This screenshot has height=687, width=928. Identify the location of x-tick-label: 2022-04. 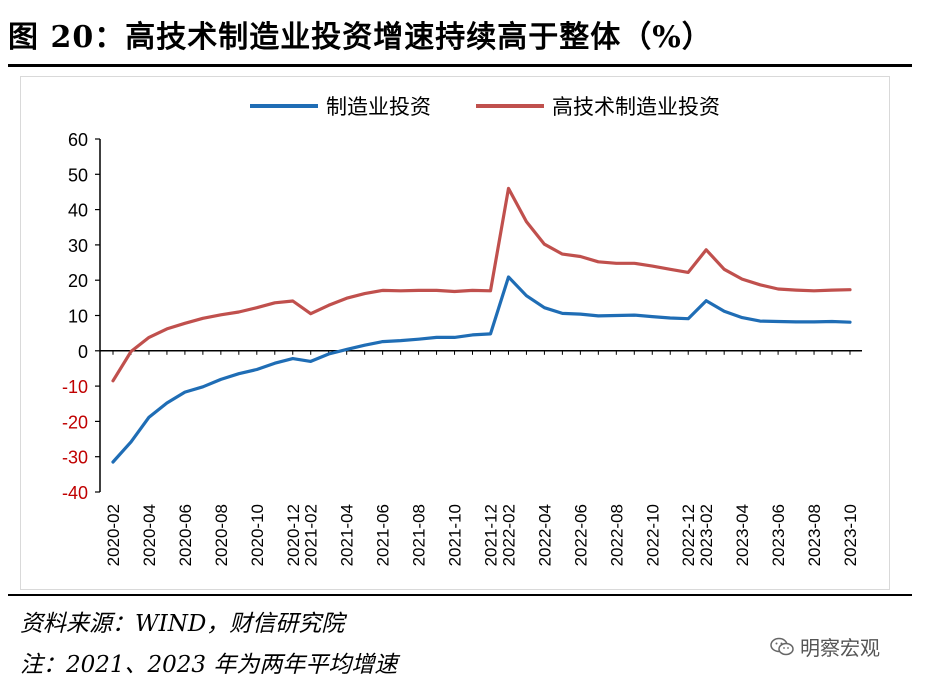
(544, 535).